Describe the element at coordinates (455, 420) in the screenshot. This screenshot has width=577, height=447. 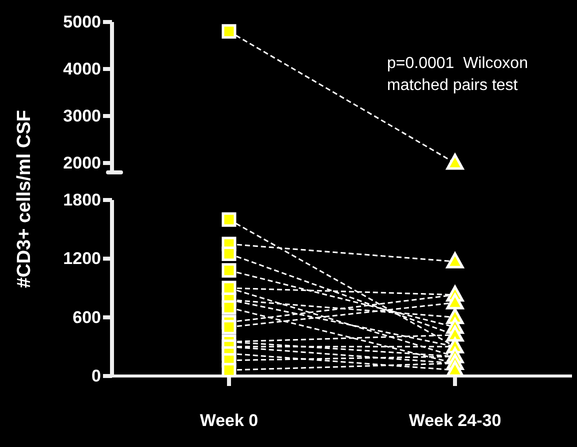
I see `x-tick-label: Week 24-30` at that location.